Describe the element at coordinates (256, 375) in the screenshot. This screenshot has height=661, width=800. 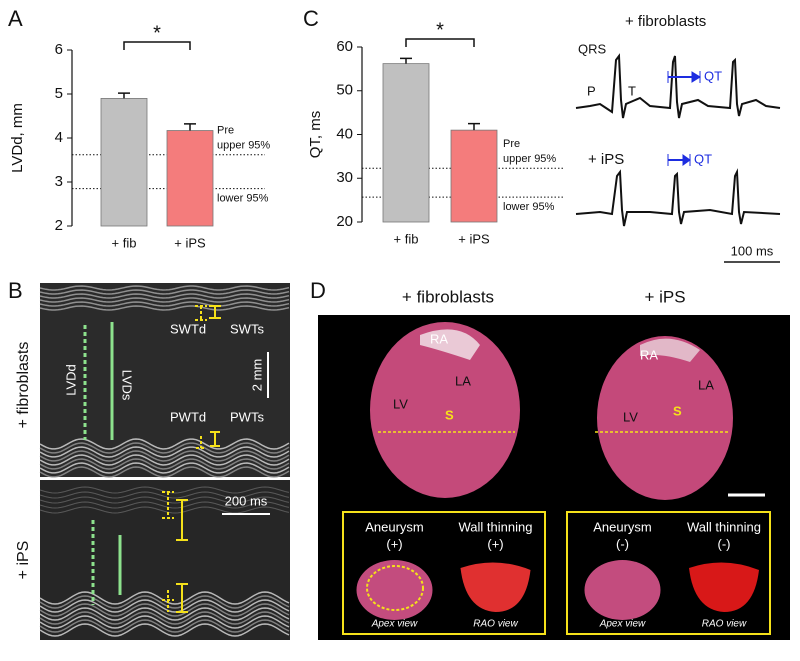
I see `scale-label: 2 mm` at that location.